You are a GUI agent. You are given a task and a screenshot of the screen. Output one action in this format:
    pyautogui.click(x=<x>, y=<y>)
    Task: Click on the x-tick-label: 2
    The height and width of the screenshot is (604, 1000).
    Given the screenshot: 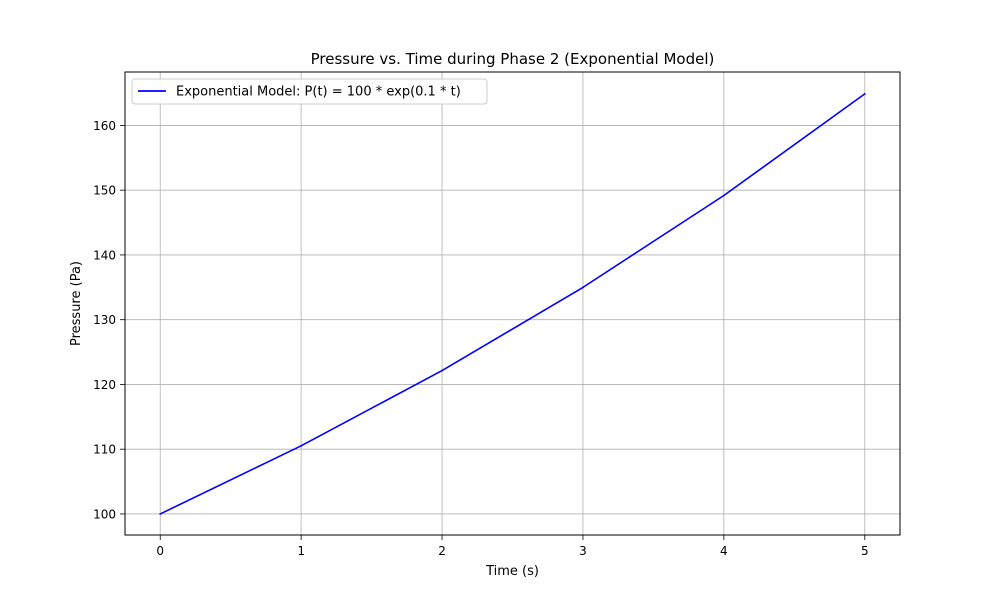 What is the action you would take?
    pyautogui.click(x=442, y=551)
    